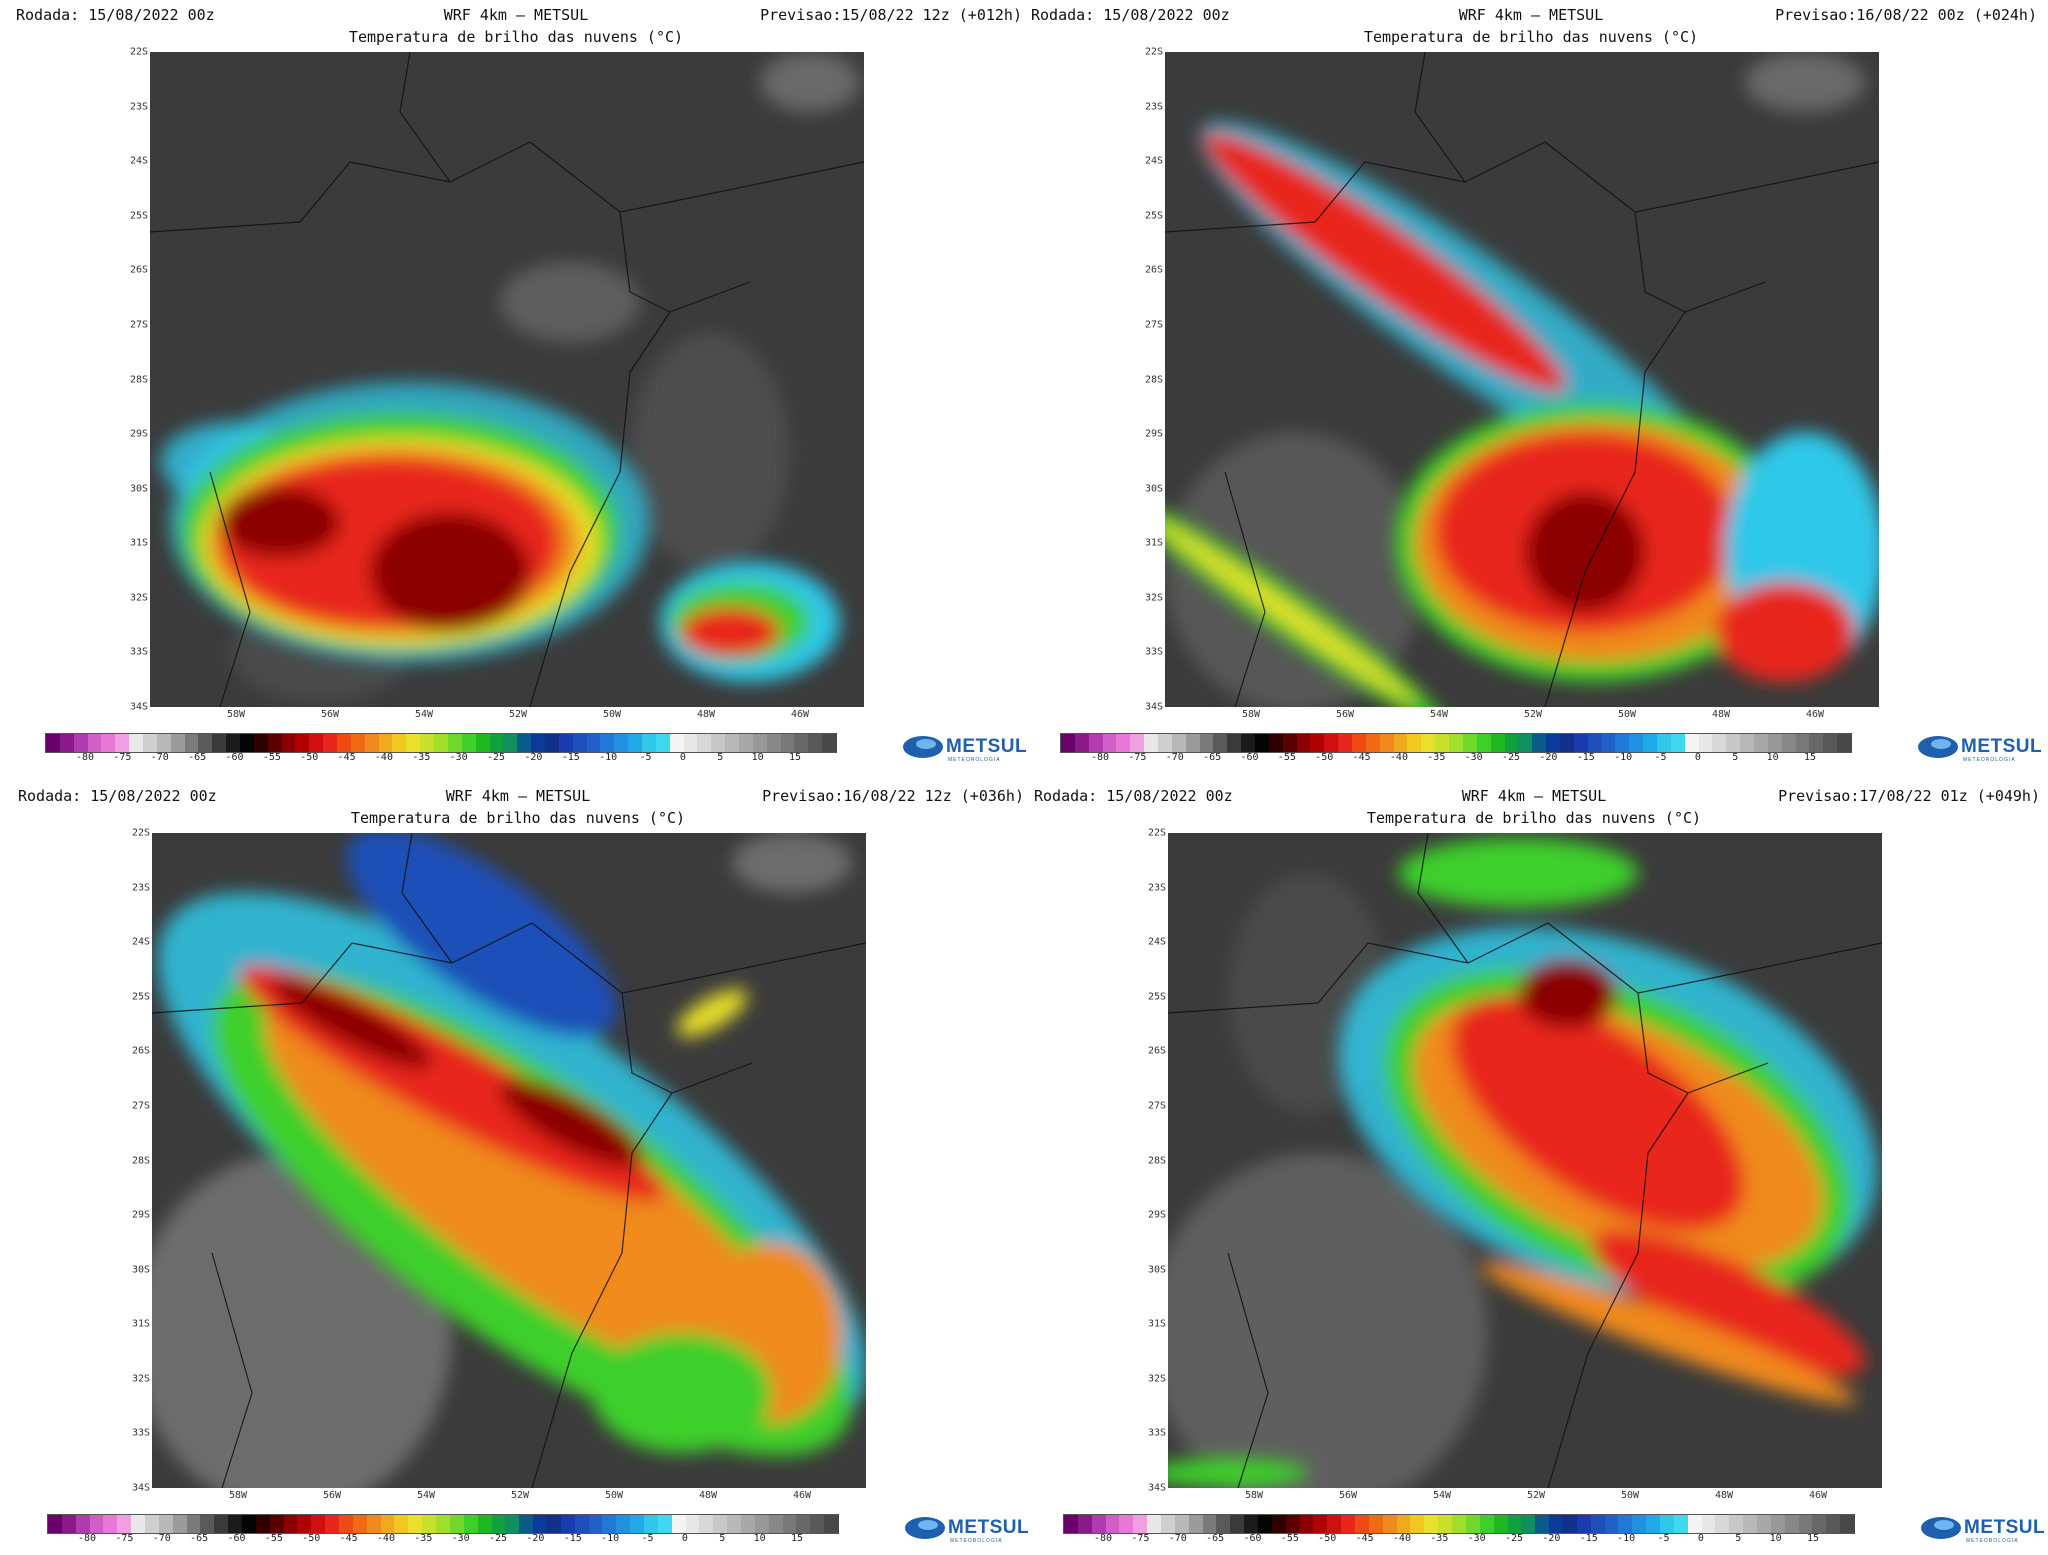  What do you see at coordinates (138, 652) in the screenshot?
I see `lat-tick-label: 33S` at bounding box center [138, 652].